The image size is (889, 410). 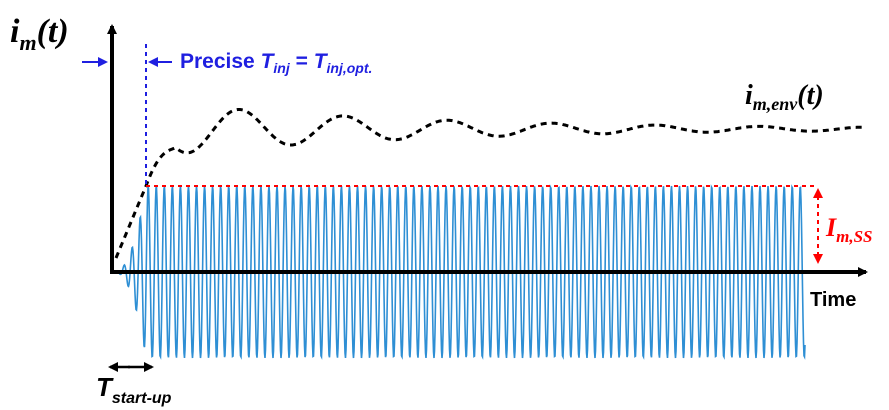 What do you see at coordinates (134, 389) in the screenshot?
I see `startup-time-label: Tstart-up` at bounding box center [134, 389].